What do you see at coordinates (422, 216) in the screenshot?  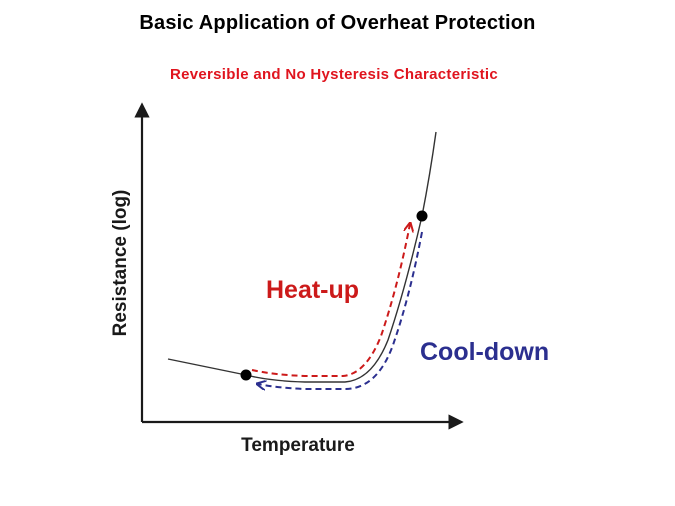 I see `high-temperature-point` at bounding box center [422, 216].